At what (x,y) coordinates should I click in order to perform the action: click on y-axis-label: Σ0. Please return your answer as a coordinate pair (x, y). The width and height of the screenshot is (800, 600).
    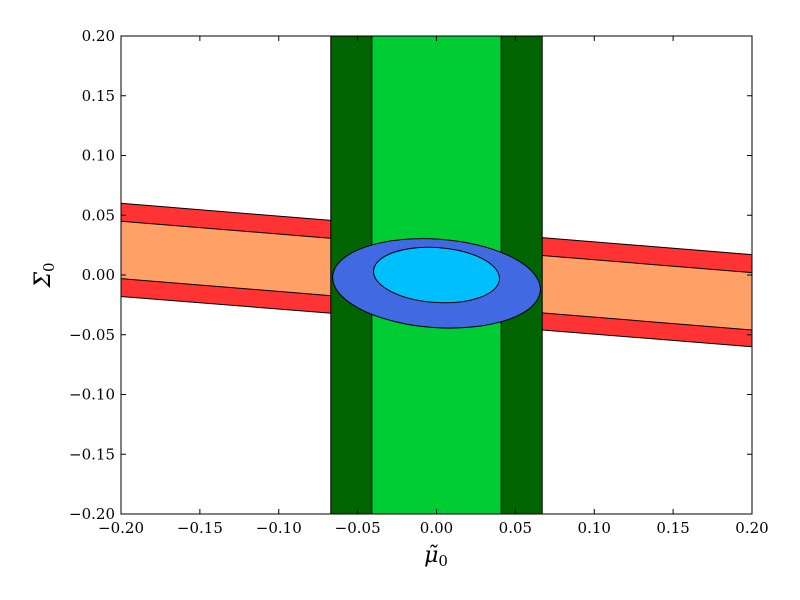
    Looking at the image, I should click on (44, 275).